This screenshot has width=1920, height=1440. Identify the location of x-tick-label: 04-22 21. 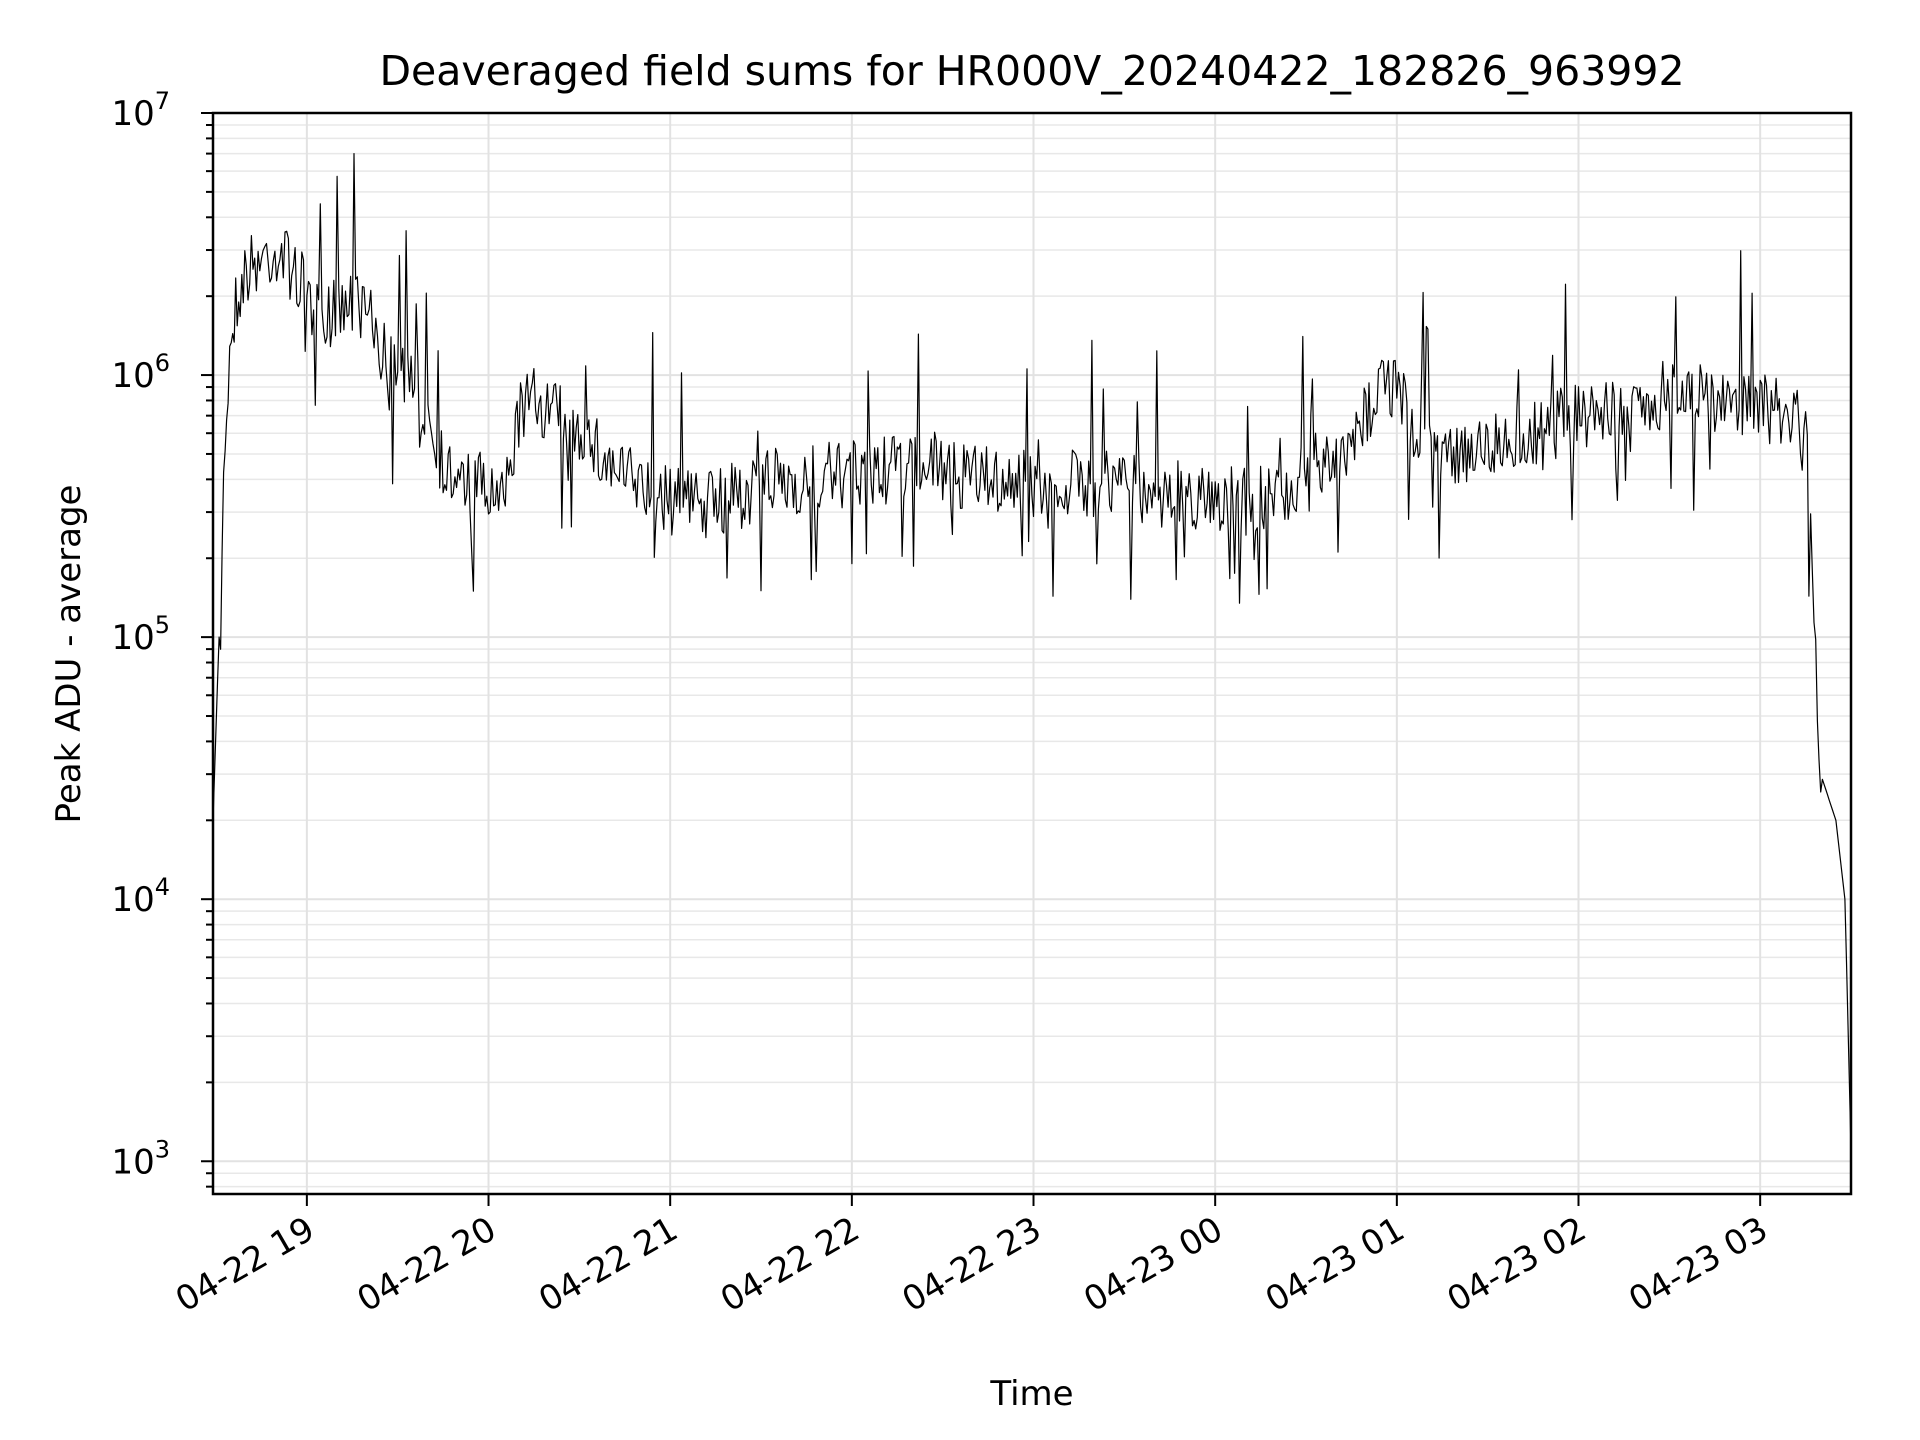
(608, 1264).